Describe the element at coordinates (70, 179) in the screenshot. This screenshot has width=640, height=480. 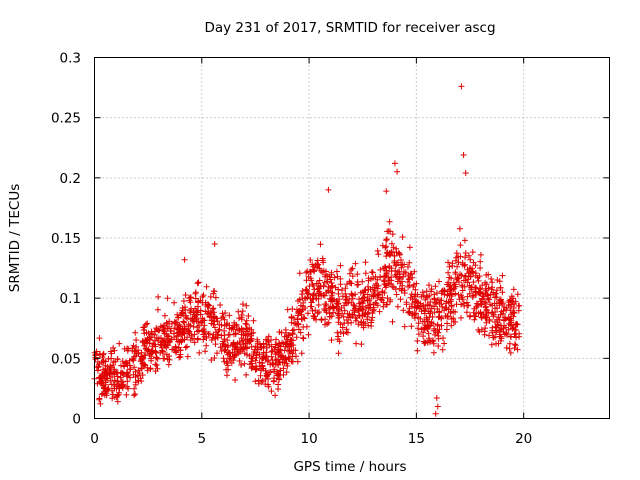
I see `y-tick-label: 0.2` at that location.